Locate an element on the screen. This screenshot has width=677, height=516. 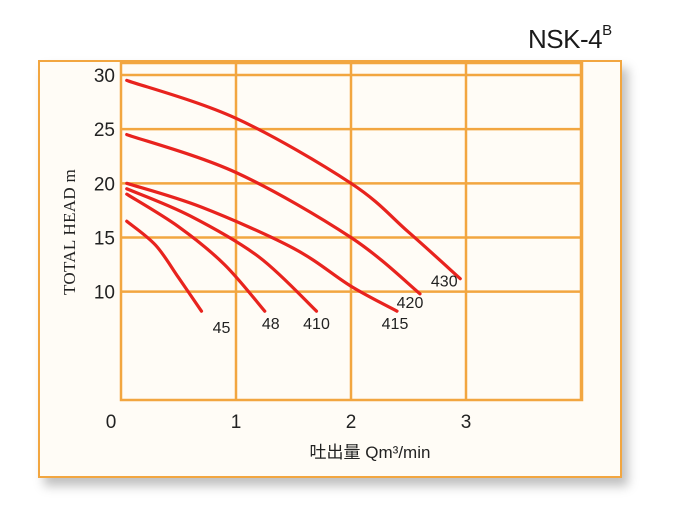
curve-label-420: 420 is located at coordinates (410, 303).